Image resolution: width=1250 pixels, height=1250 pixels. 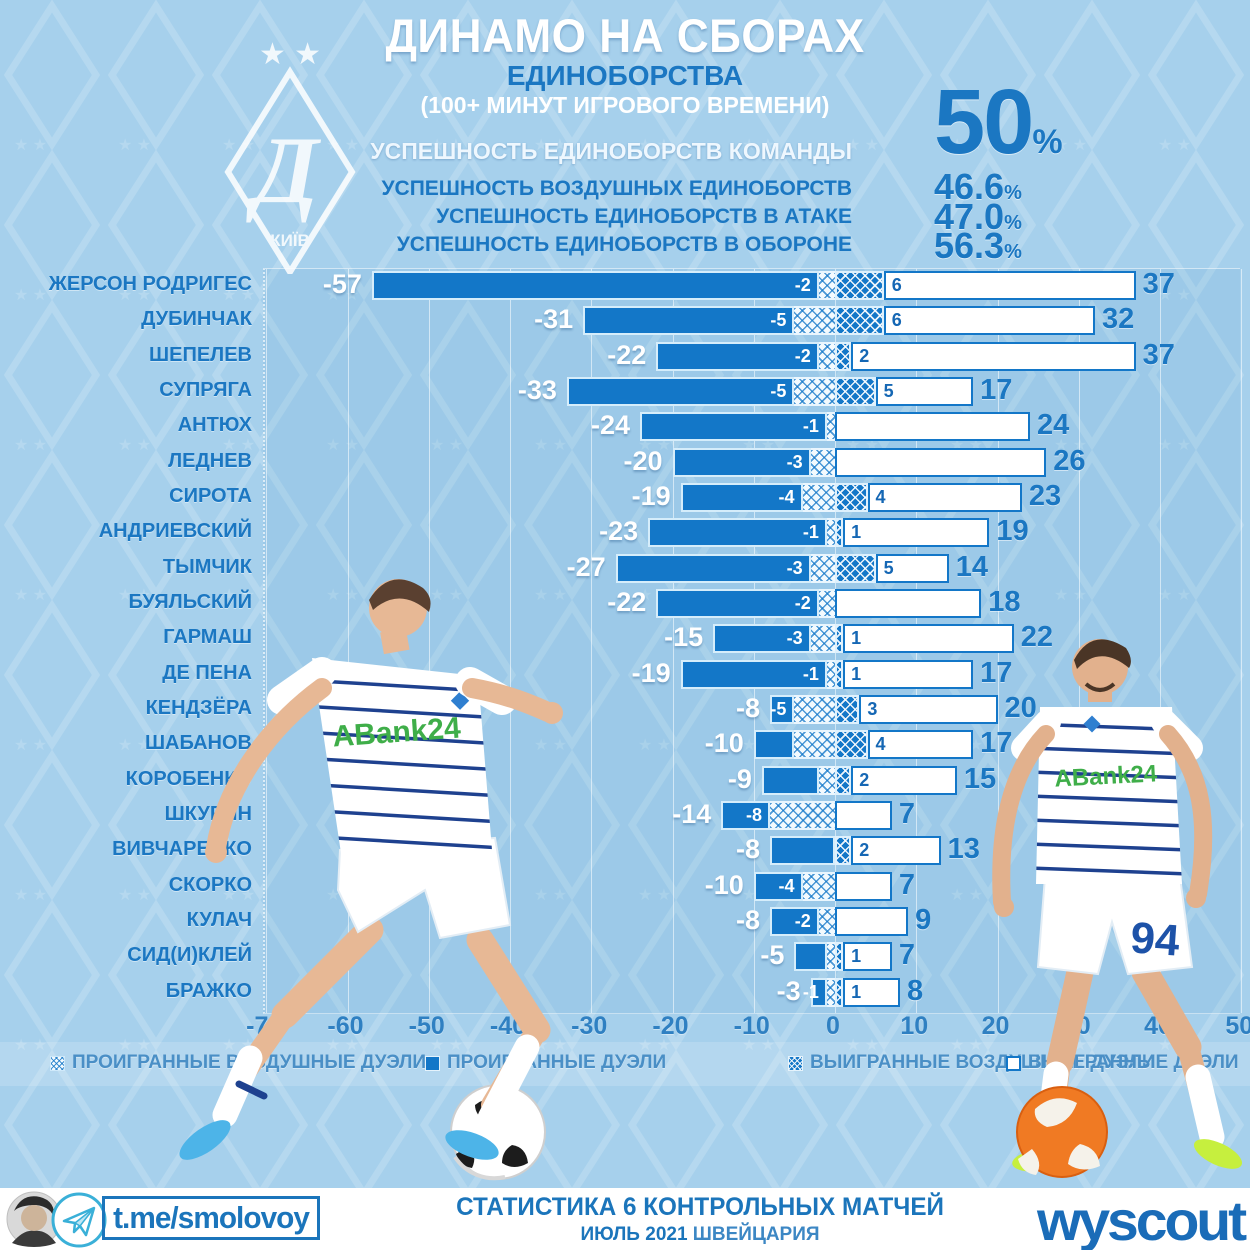 What do you see at coordinates (342, 284) in the screenshot?
I see `lost-total-label: -57` at bounding box center [342, 284].